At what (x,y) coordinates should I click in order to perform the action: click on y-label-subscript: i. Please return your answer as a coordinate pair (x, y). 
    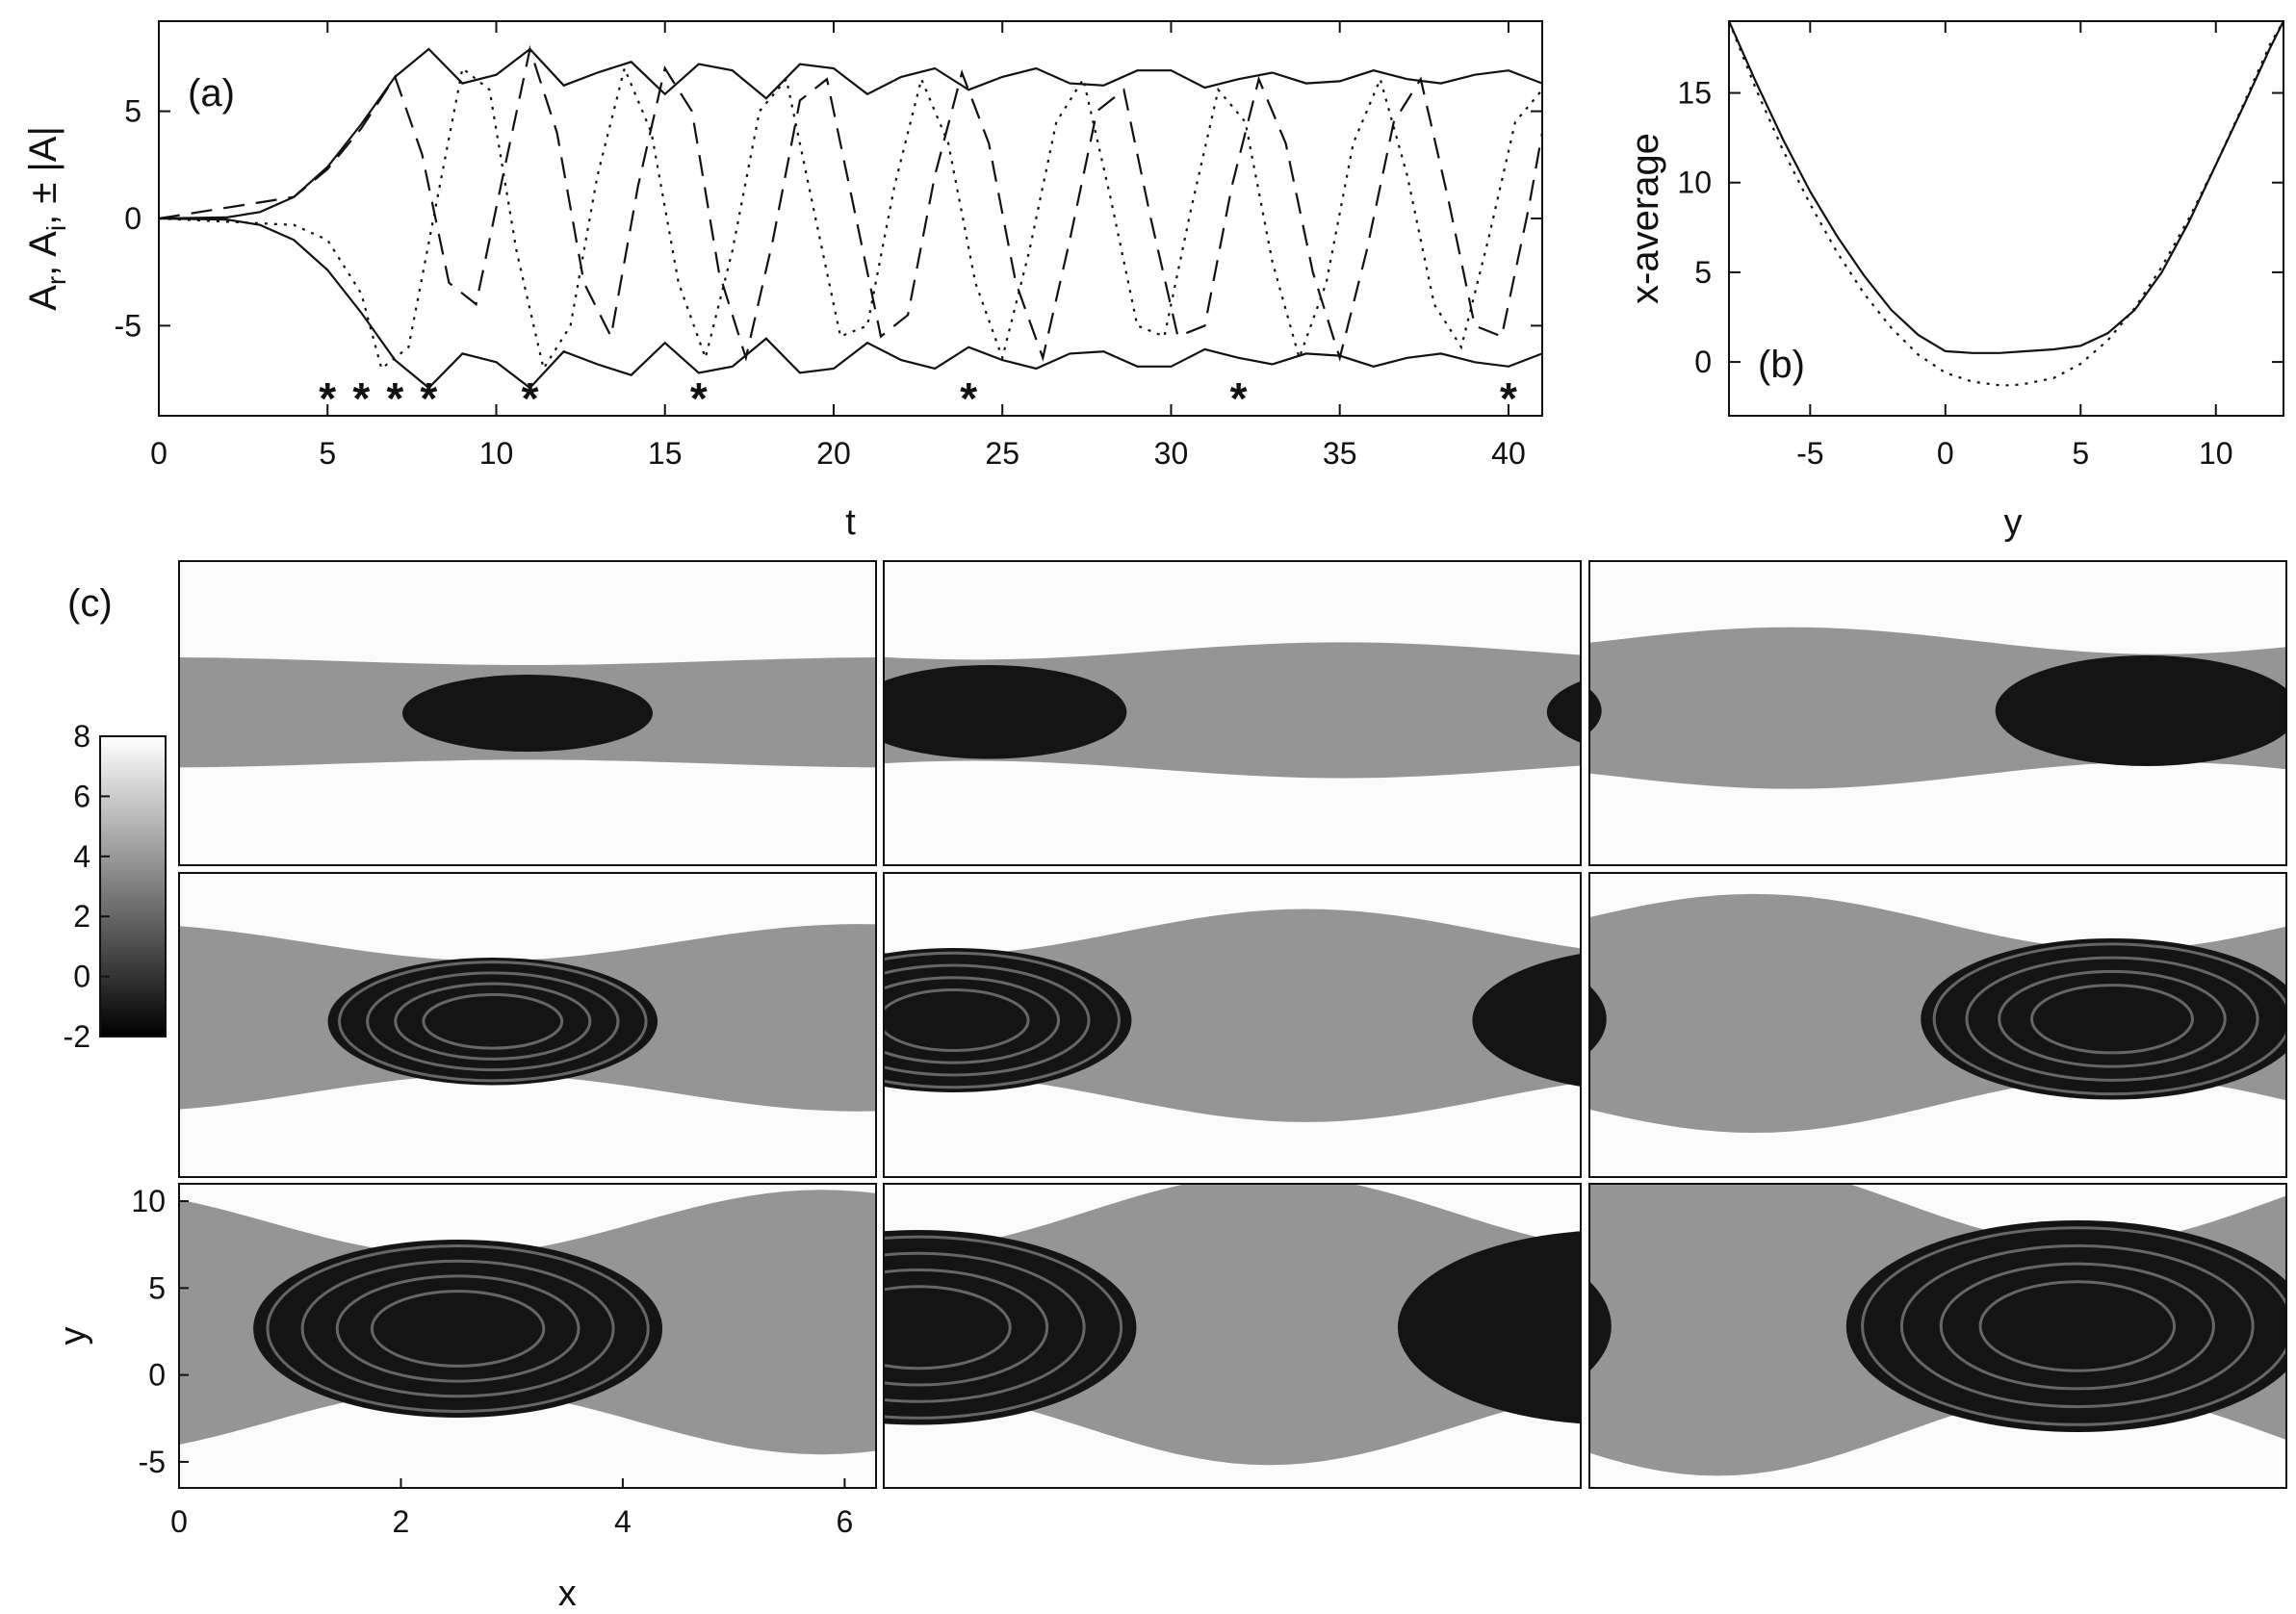
    Looking at the image, I should click on (56, 228).